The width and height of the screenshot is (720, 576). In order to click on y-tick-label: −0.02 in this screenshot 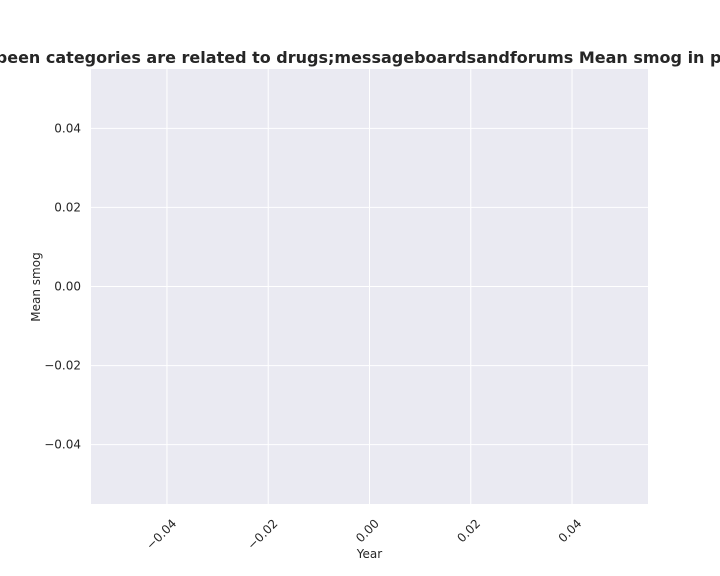, I will do `click(62, 366)`.